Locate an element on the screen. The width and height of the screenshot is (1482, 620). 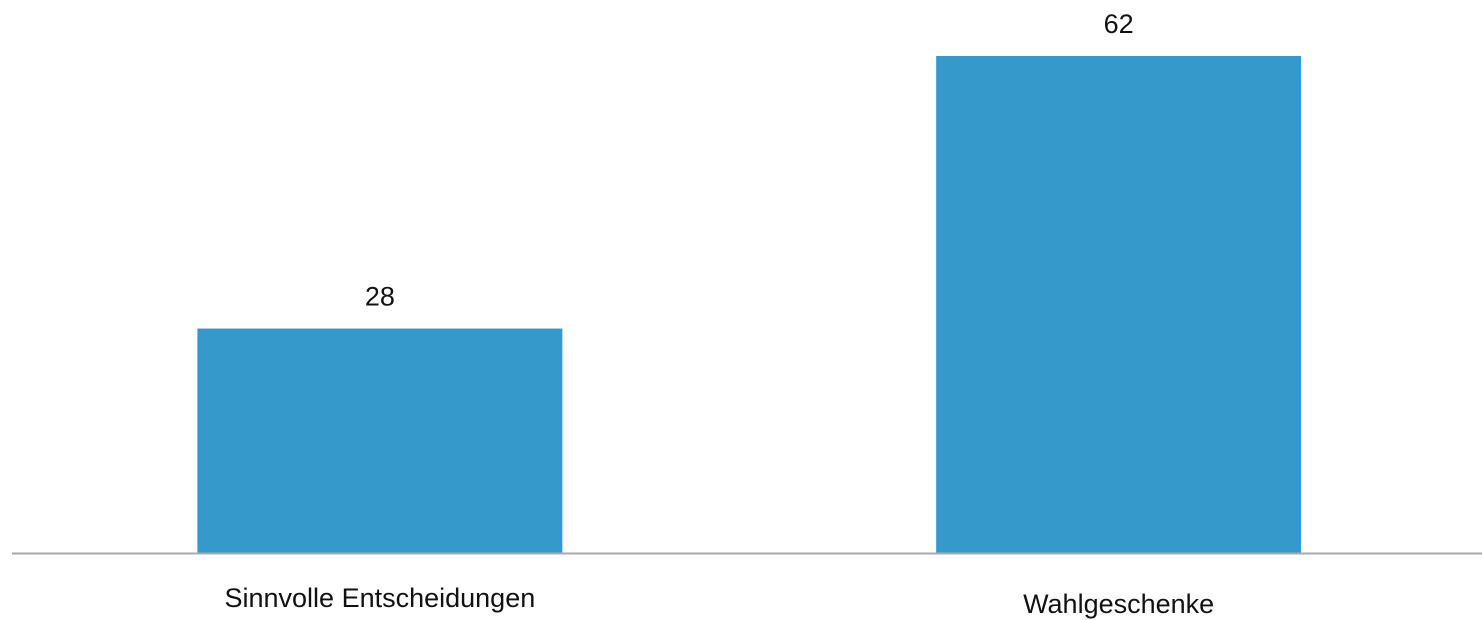
data-label: 62 is located at coordinates (1119, 24).